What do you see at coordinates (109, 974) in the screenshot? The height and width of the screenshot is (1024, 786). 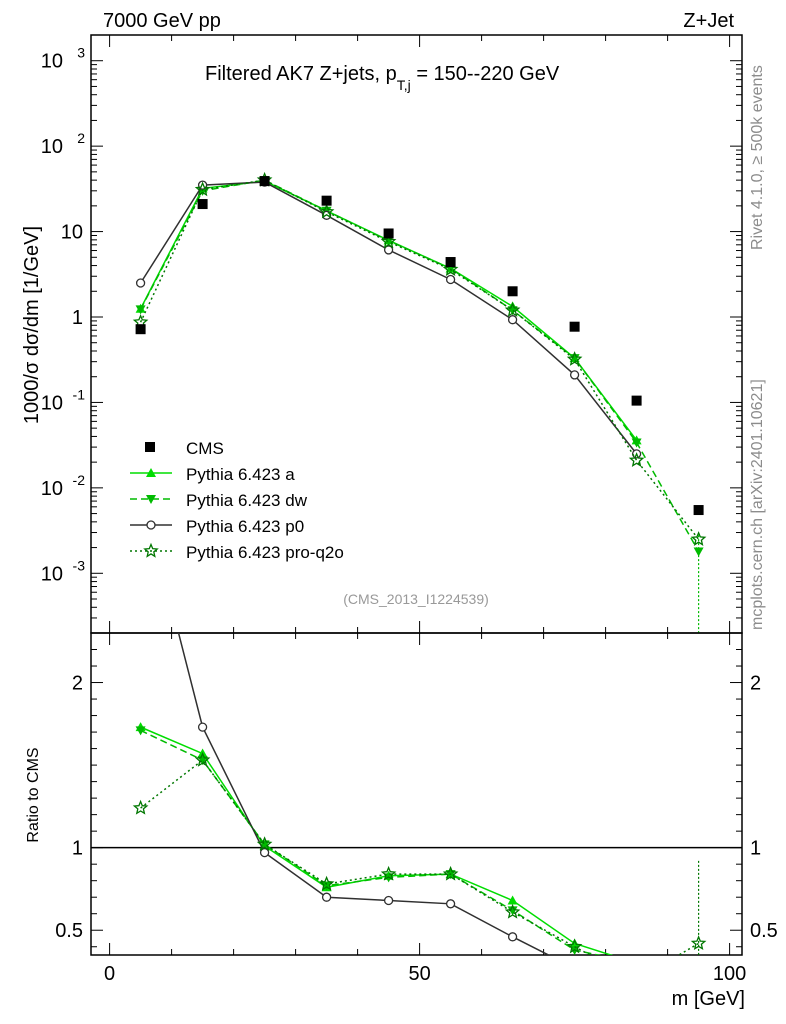 I see `x-tick-label: 0` at bounding box center [109, 974].